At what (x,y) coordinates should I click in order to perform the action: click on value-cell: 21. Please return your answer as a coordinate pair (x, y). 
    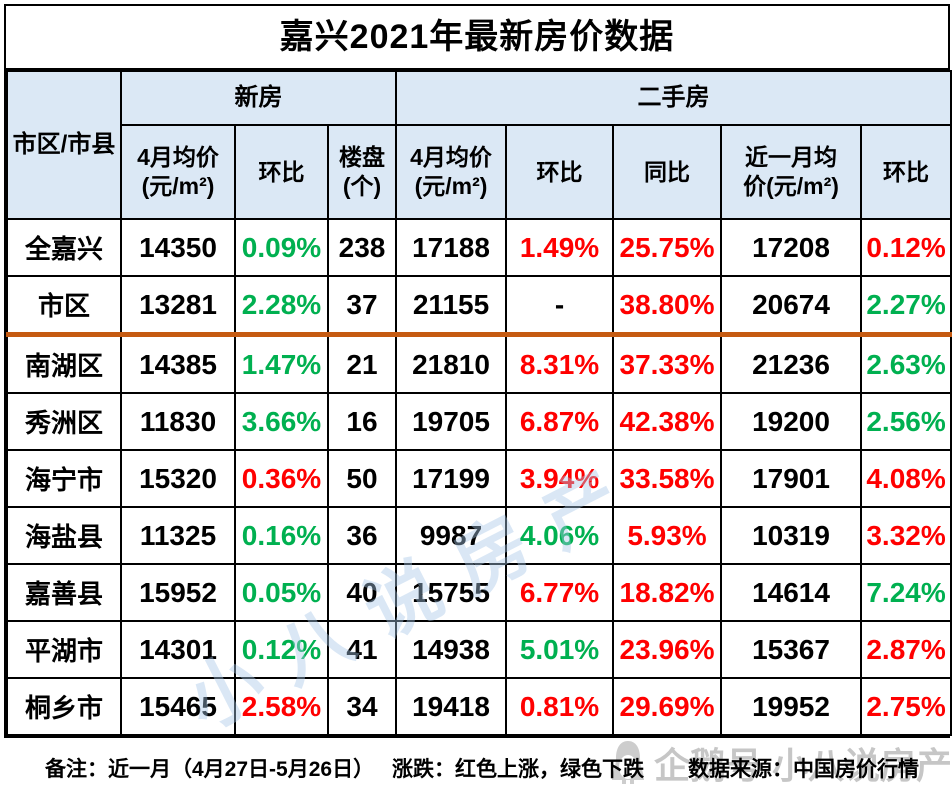
    Looking at the image, I should click on (362, 363).